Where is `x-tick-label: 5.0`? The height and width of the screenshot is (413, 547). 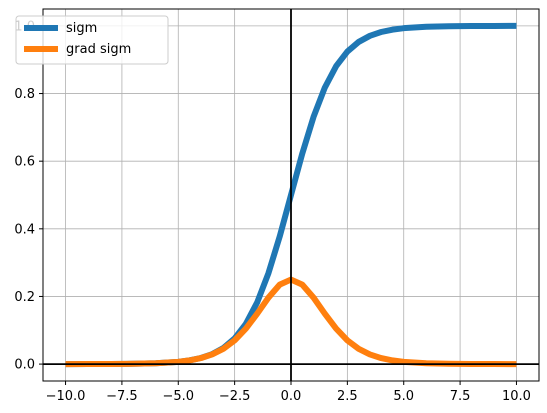 x-tick-label: 5.0 is located at coordinates (403, 396).